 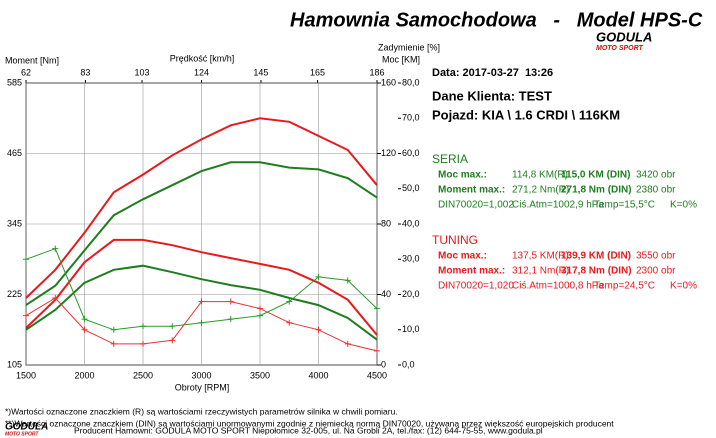 What do you see at coordinates (14, 223) in the screenshot?
I see `y-tick-label: 345` at bounding box center [14, 223].